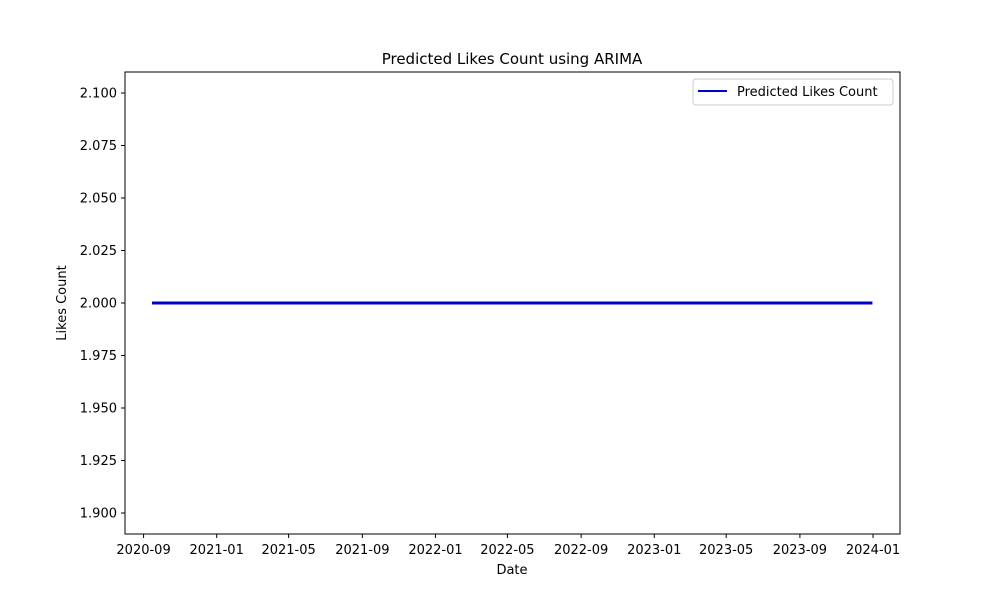 This screenshot has width=1000, height=600. I want to click on x-tick-label: 2021-09, so click(362, 550).